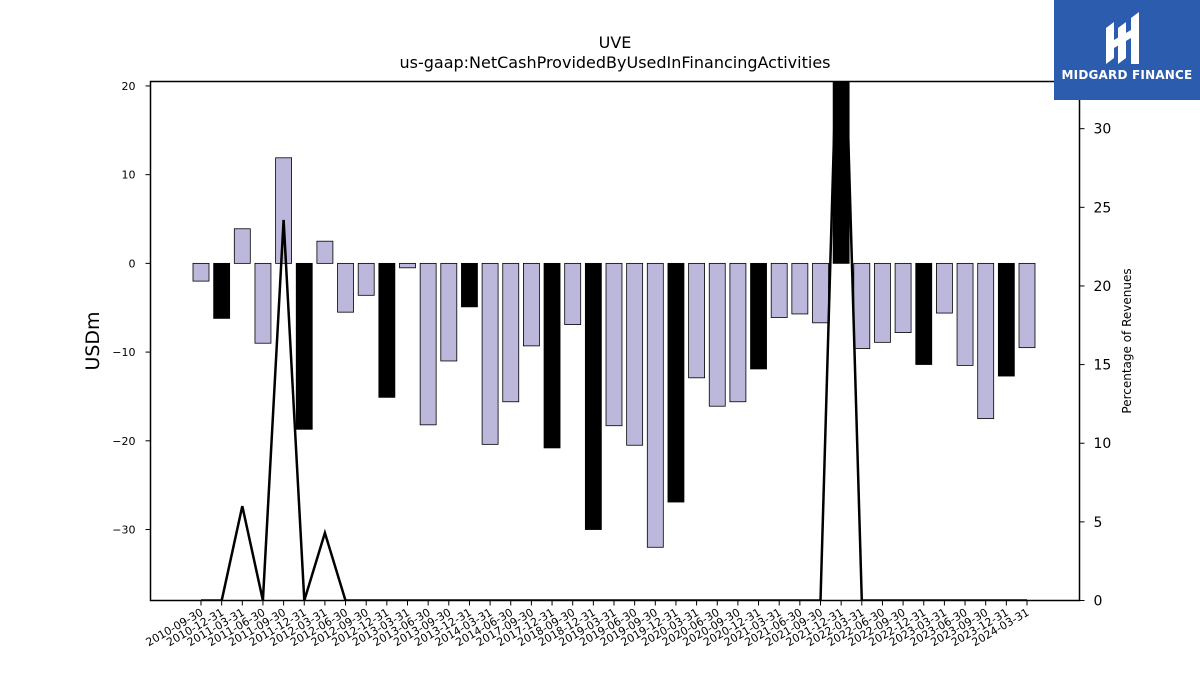 This screenshot has width=1200, height=675. Describe the element at coordinates (129, 175) in the screenshot. I see `y-tick-label: 10` at that location.